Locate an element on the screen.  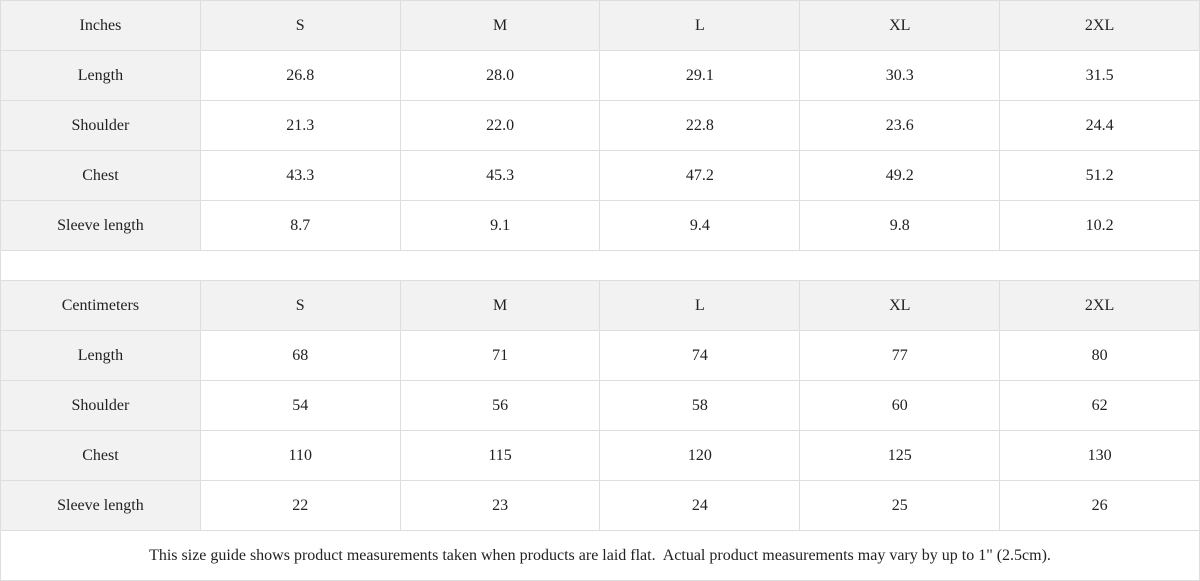
measurement-cell: 54 is located at coordinates (300, 405).